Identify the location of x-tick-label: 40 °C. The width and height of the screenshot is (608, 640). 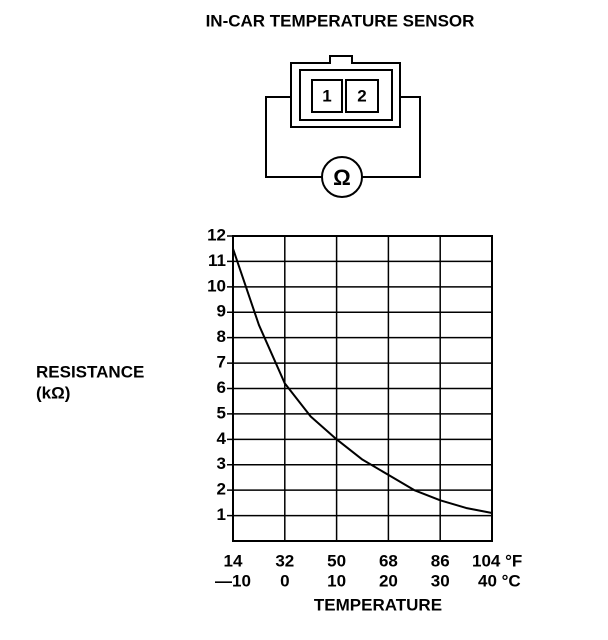
(499, 580).